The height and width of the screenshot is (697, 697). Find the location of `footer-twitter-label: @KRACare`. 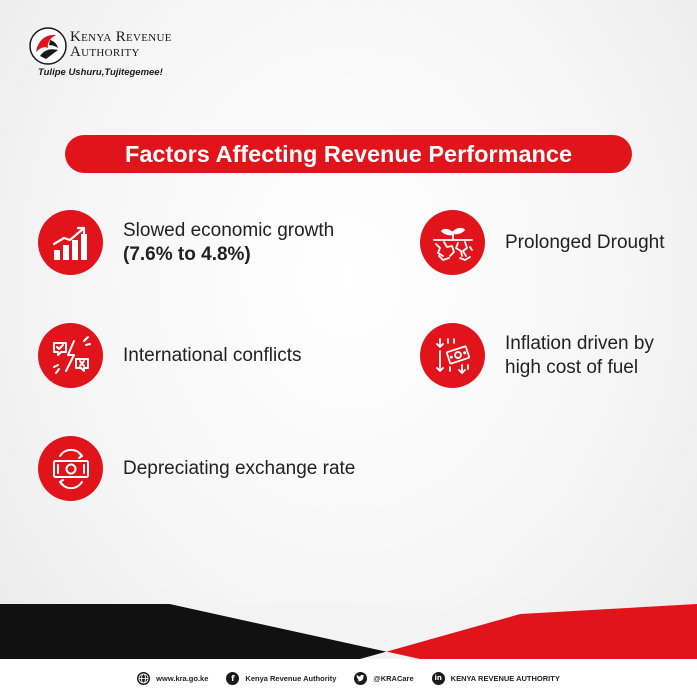

footer-twitter-label: @KRACare is located at coordinates (393, 678).